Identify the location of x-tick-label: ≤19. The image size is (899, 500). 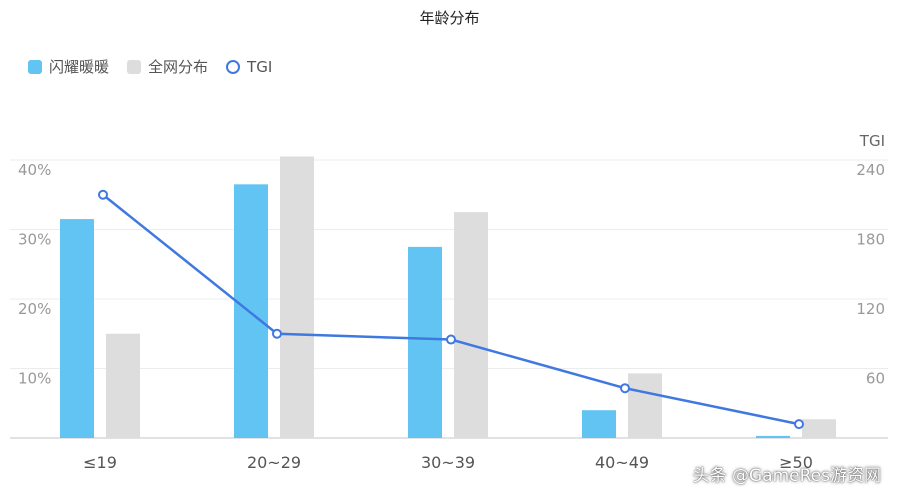
(100, 462).